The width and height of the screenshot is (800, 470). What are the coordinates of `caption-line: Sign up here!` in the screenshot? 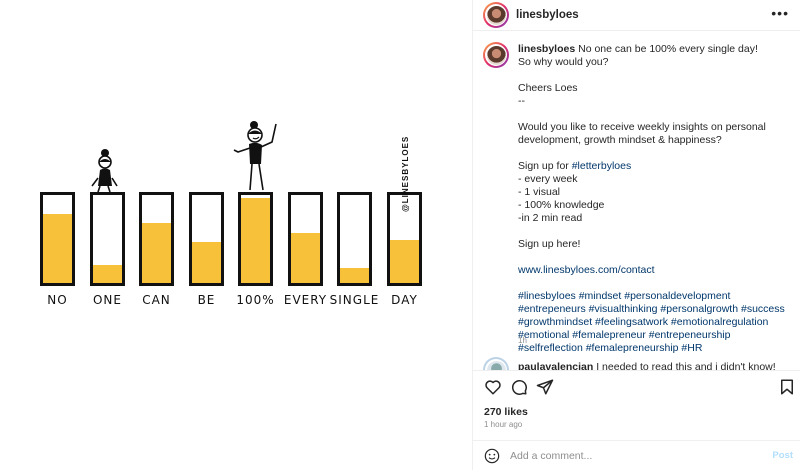 It's located at (549, 244).